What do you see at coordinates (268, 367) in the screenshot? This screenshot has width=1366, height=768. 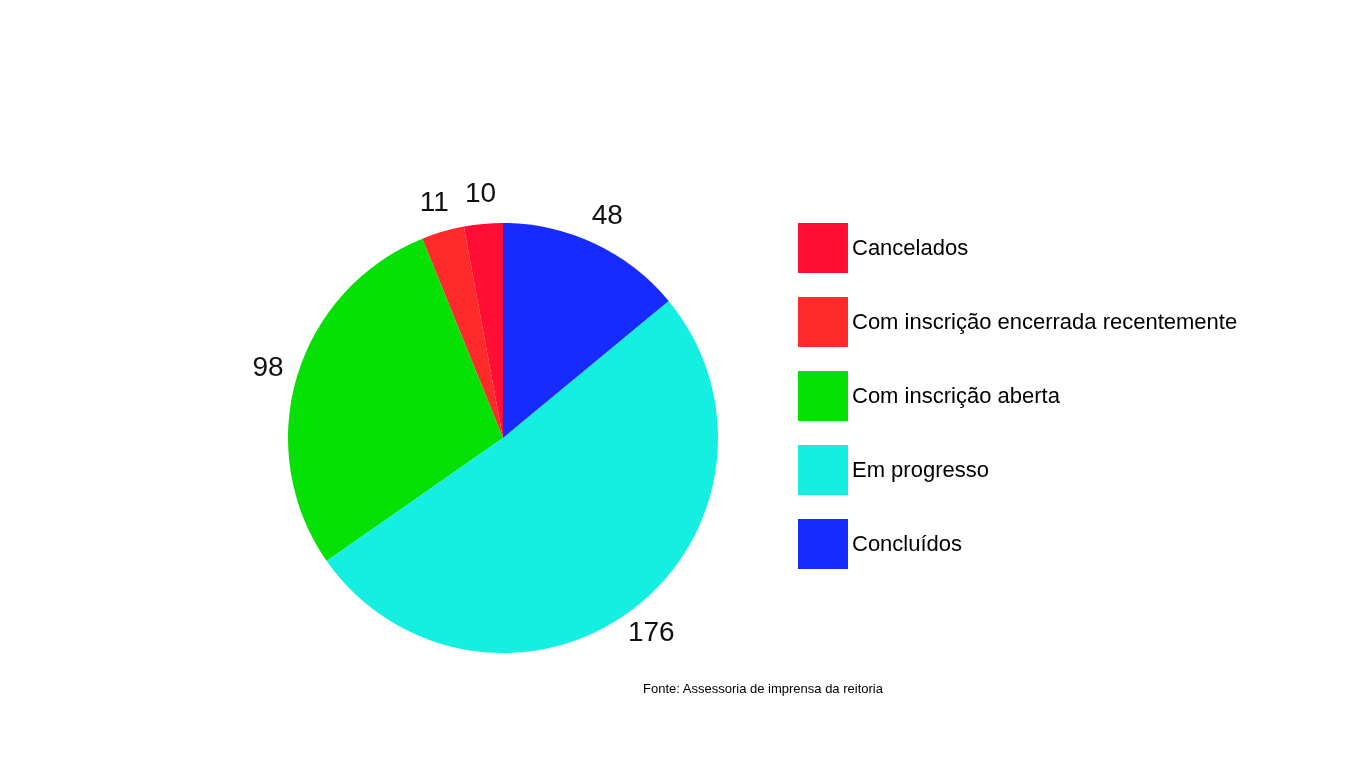 I see `data-label: 98` at bounding box center [268, 367].